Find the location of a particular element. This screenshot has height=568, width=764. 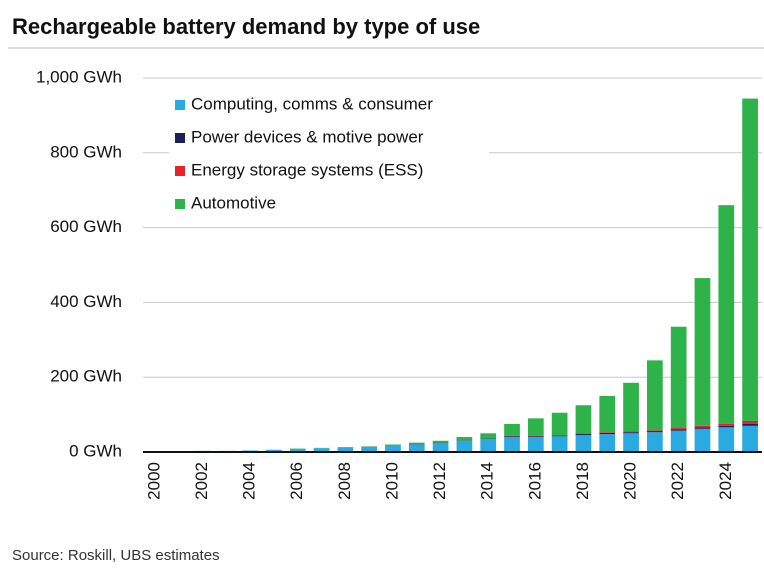

legend-label: Energy storage systems (ESS) is located at coordinates (307, 169).